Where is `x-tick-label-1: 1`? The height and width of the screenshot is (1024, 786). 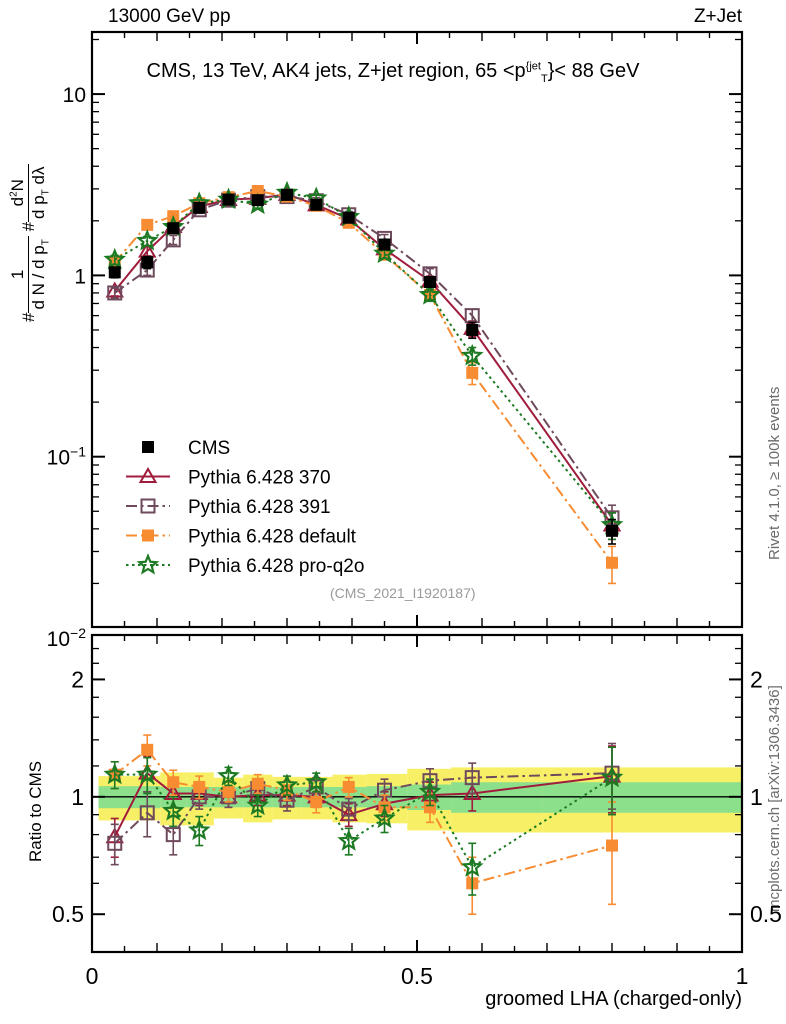
x-tick-label-1: 1 is located at coordinates (742, 976).